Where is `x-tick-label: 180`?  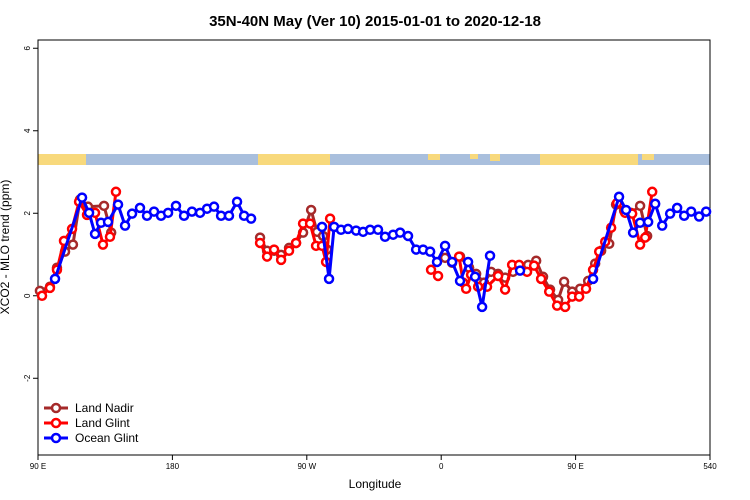 x-tick-label: 180 is located at coordinates (173, 466).